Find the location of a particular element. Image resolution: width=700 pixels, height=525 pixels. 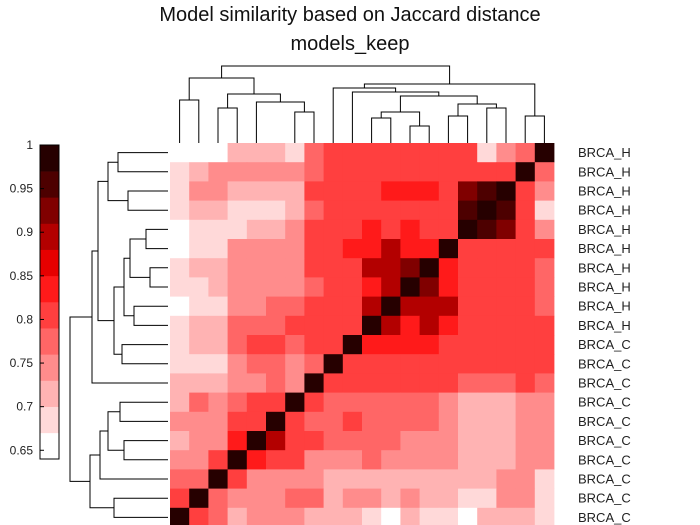

colorbar-tick-label: 1 is located at coordinates (29, 145).